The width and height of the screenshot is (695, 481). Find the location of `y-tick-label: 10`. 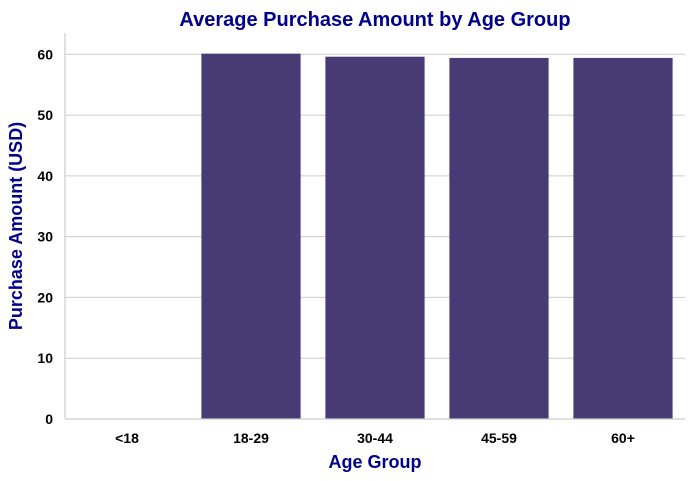

y-tick-label: 10 is located at coordinates (45, 358).